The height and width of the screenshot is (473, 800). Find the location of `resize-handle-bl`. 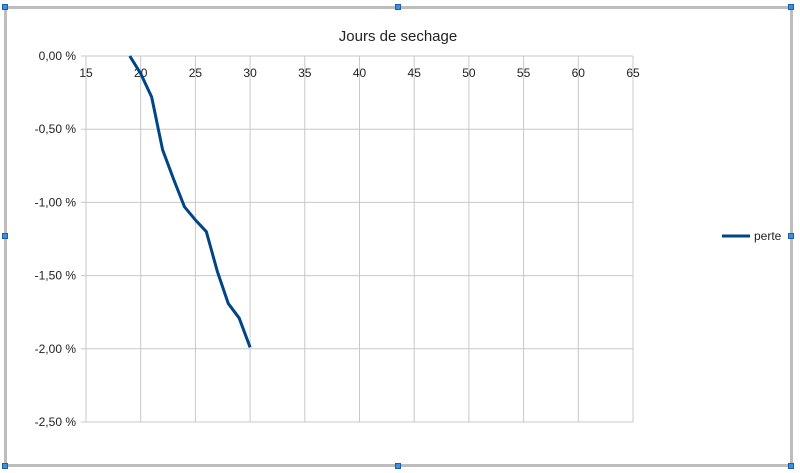

resize-handle-bl is located at coordinates (5, 466).